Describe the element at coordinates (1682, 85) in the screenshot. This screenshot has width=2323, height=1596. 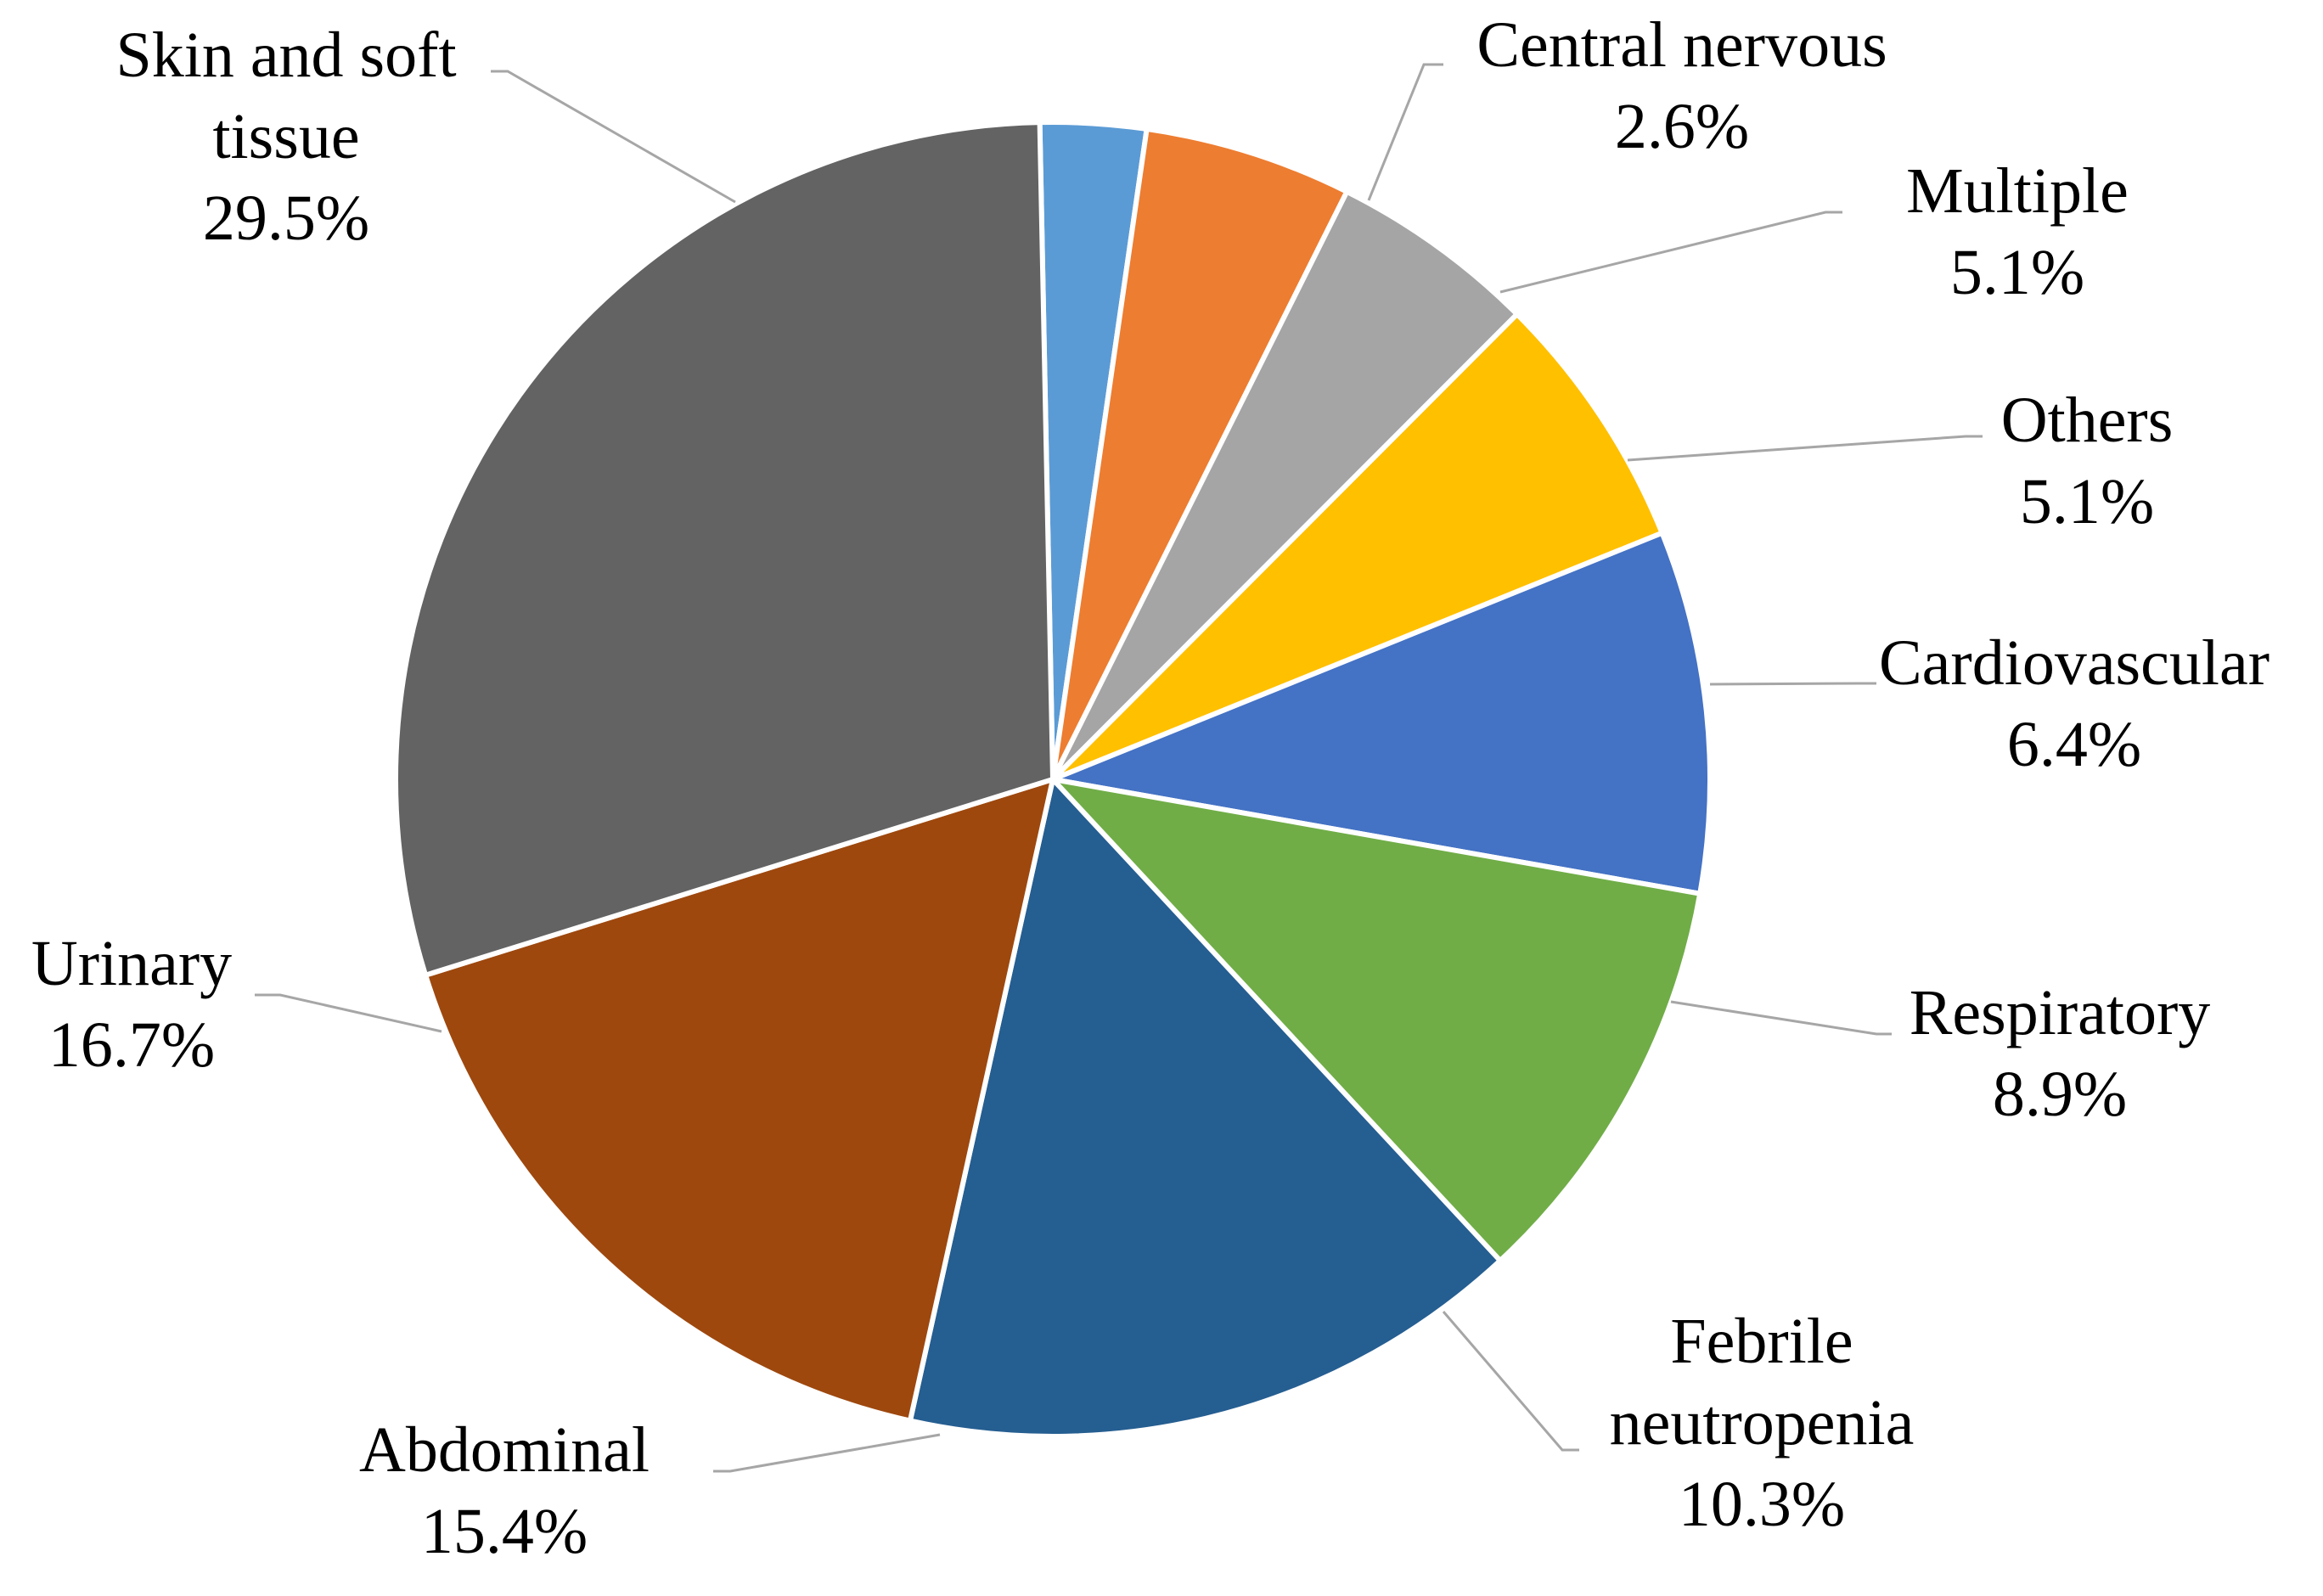
I see `data-label: Central nervous 2.6%` at that location.